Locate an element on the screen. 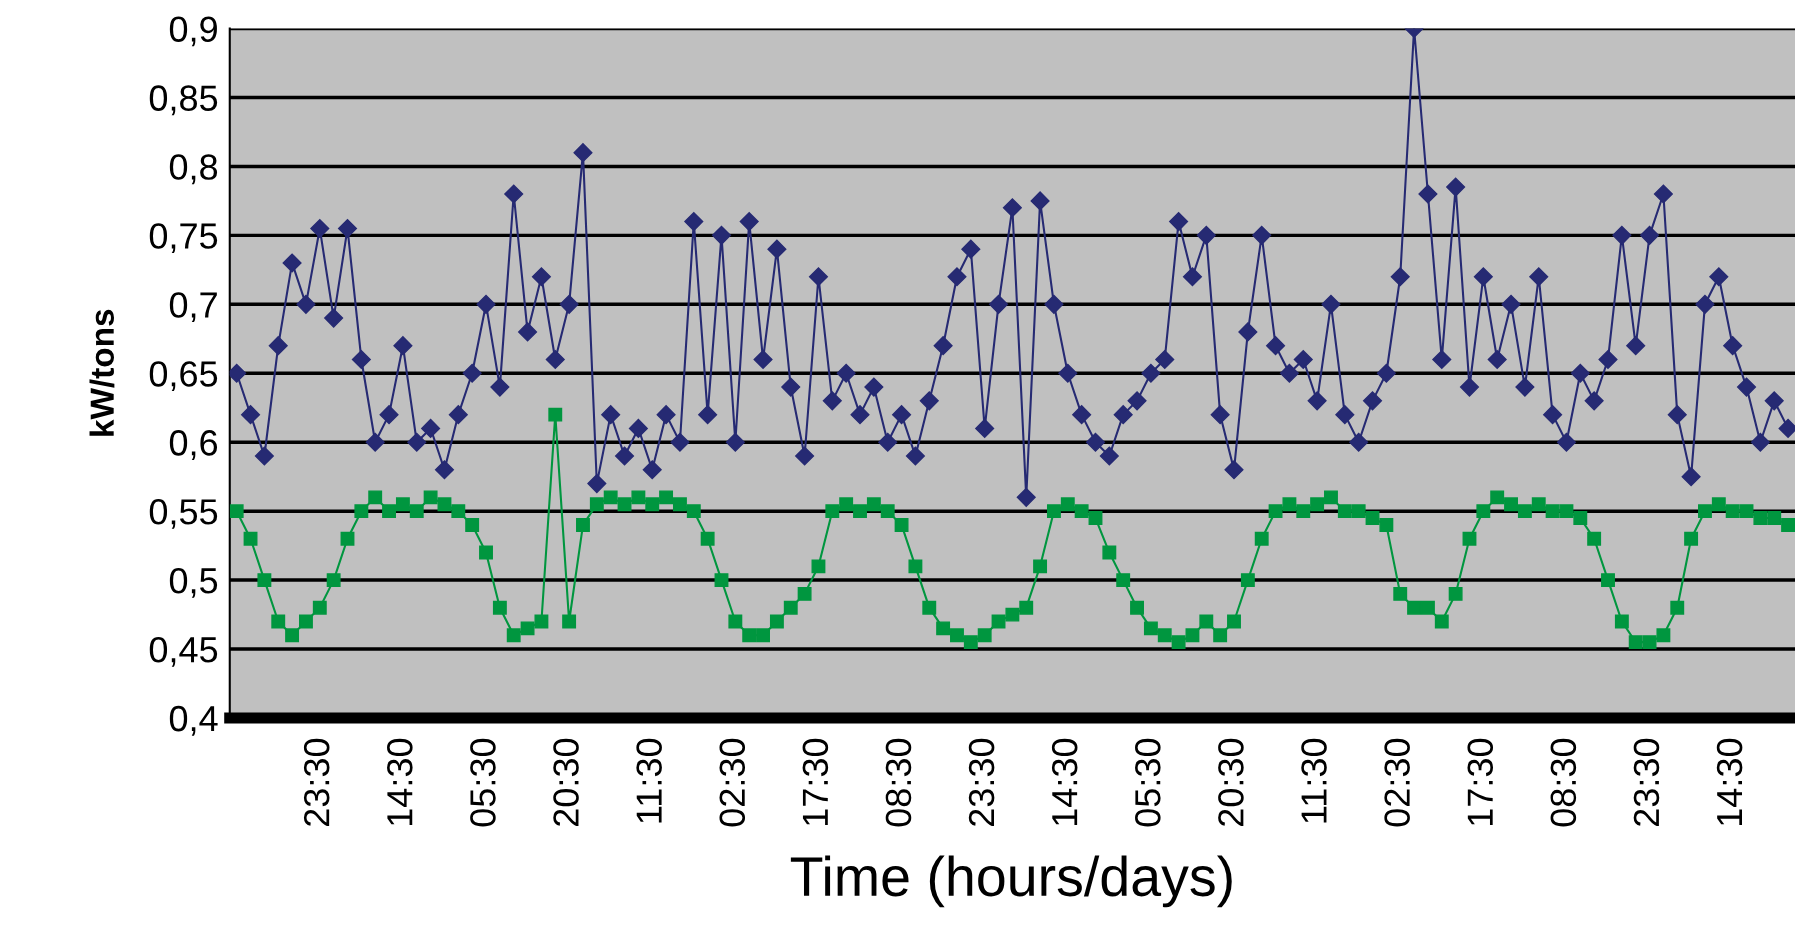 This screenshot has width=1795, height=951. y-tick-label: 0,65 is located at coordinates (183, 376).